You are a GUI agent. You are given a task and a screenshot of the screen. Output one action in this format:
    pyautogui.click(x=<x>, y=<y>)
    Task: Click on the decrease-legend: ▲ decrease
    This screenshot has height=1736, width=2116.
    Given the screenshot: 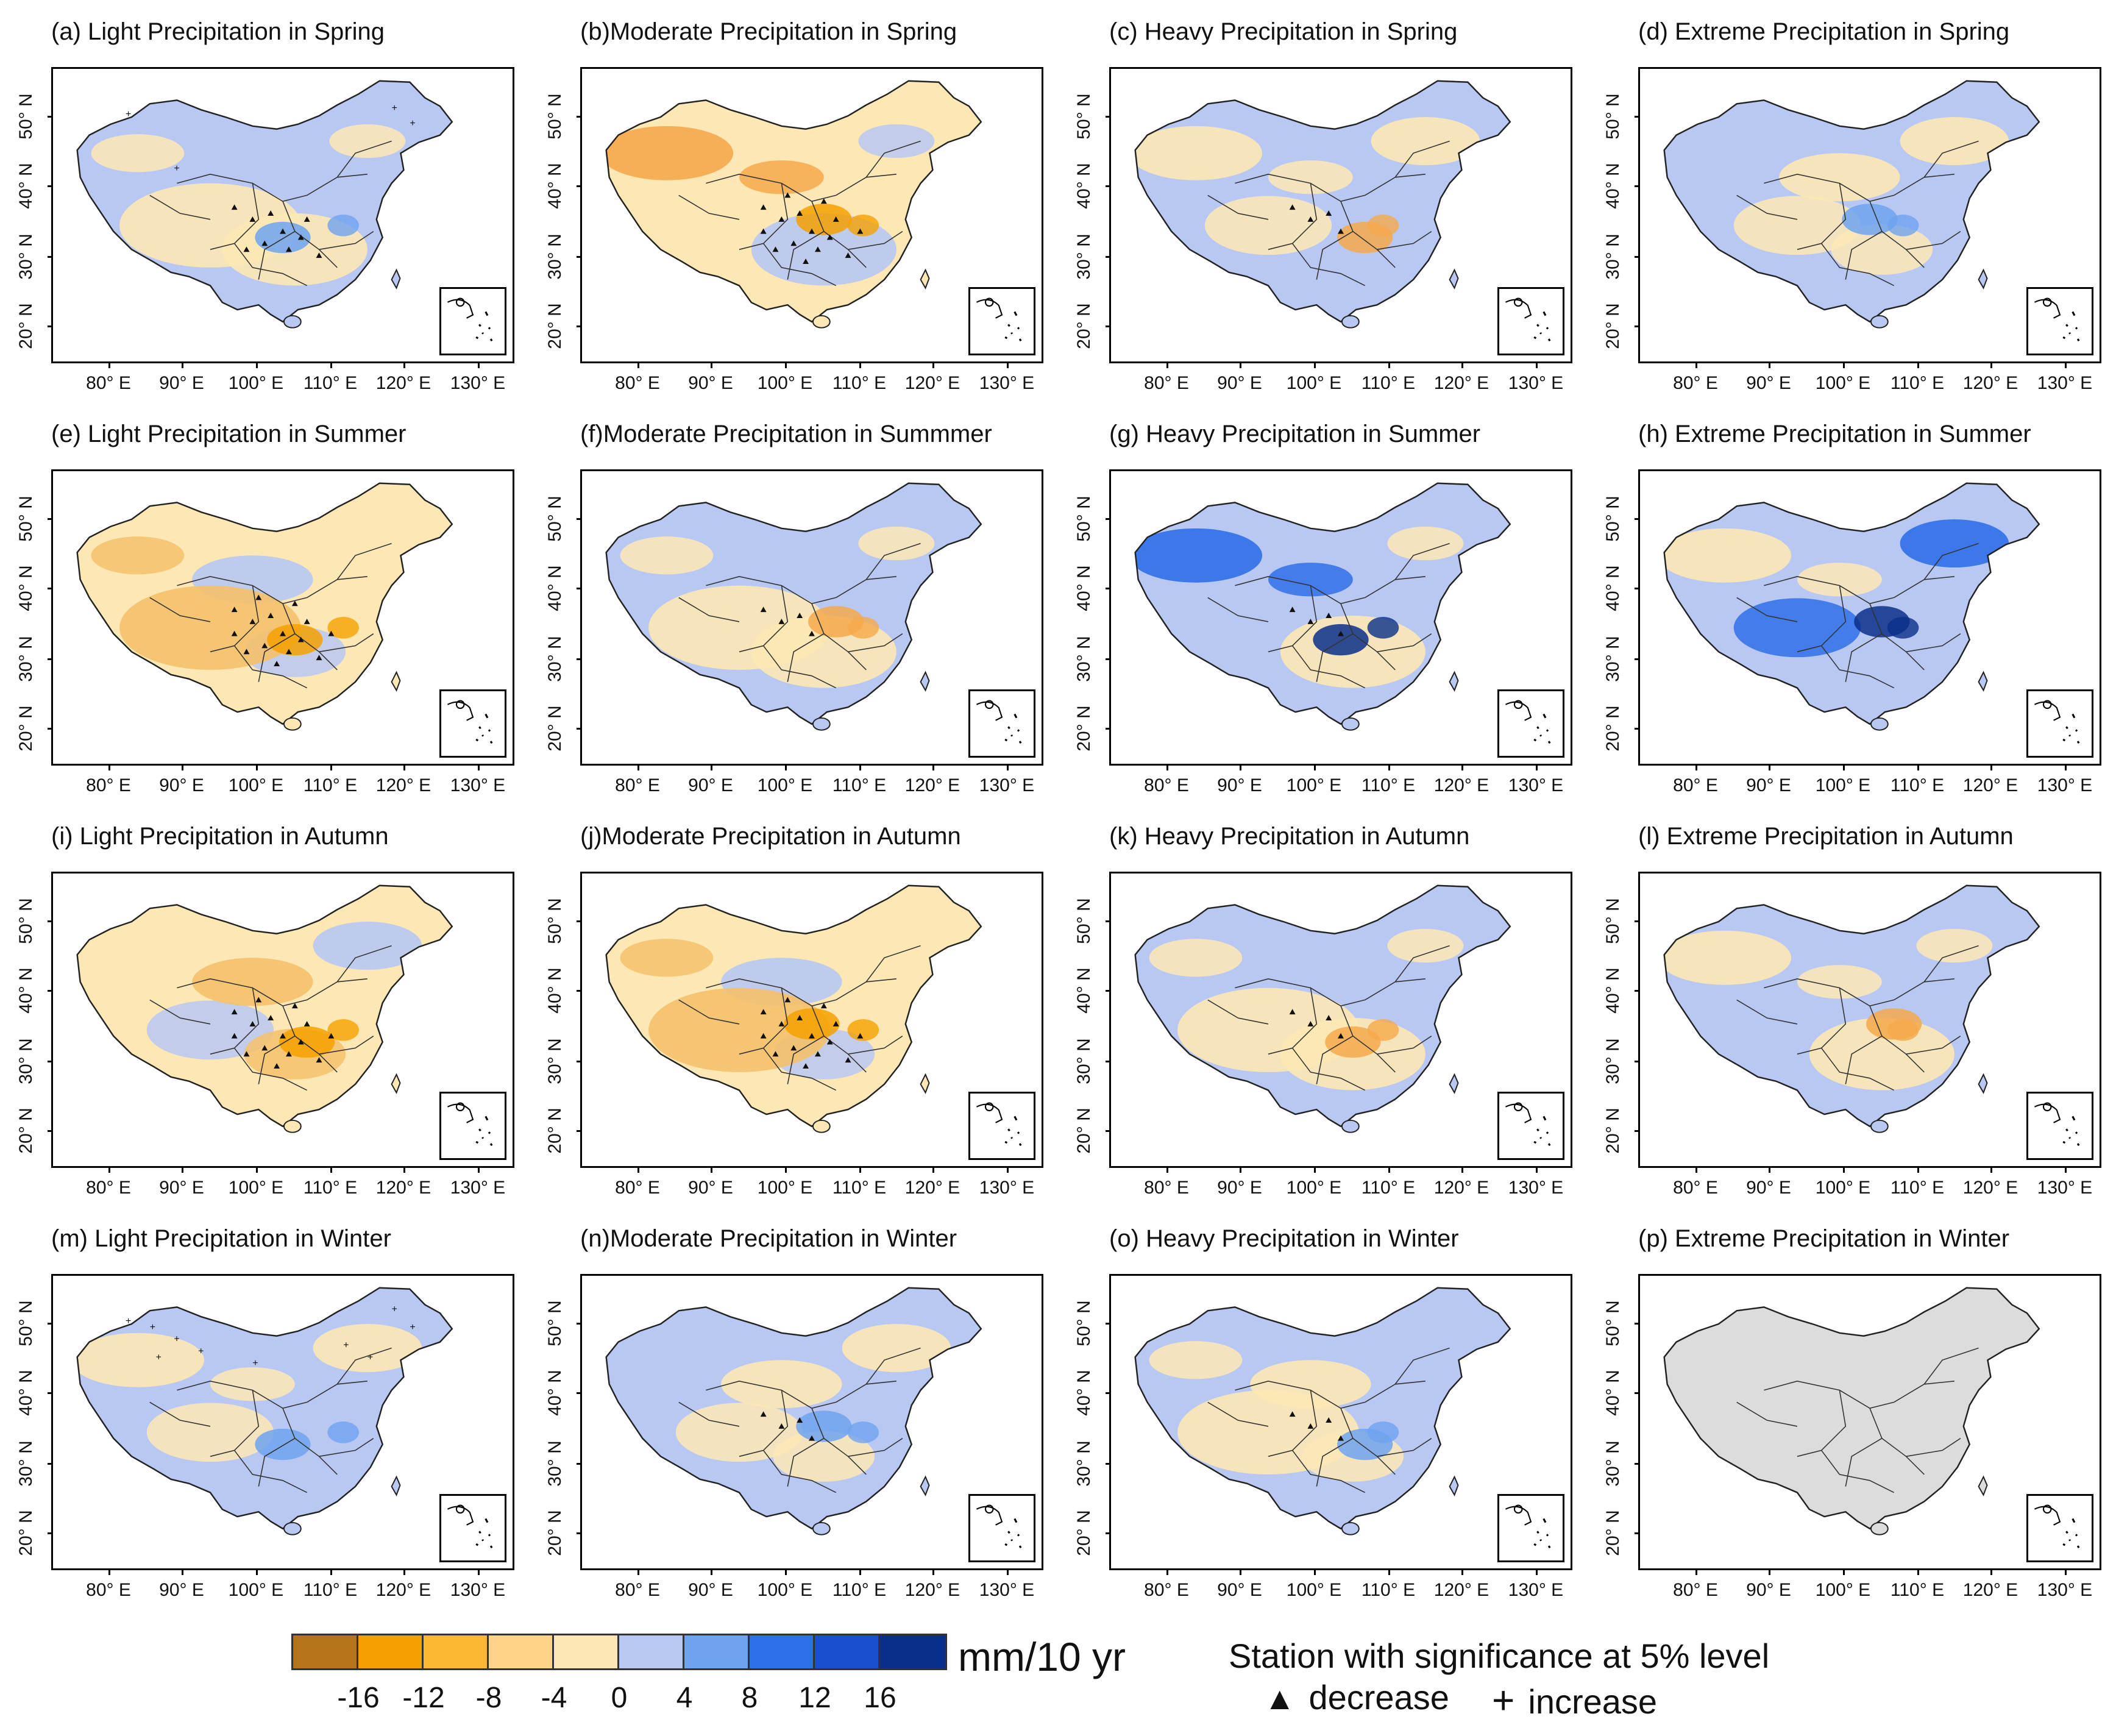 What is the action you would take?
    pyautogui.click(x=1356, y=1697)
    